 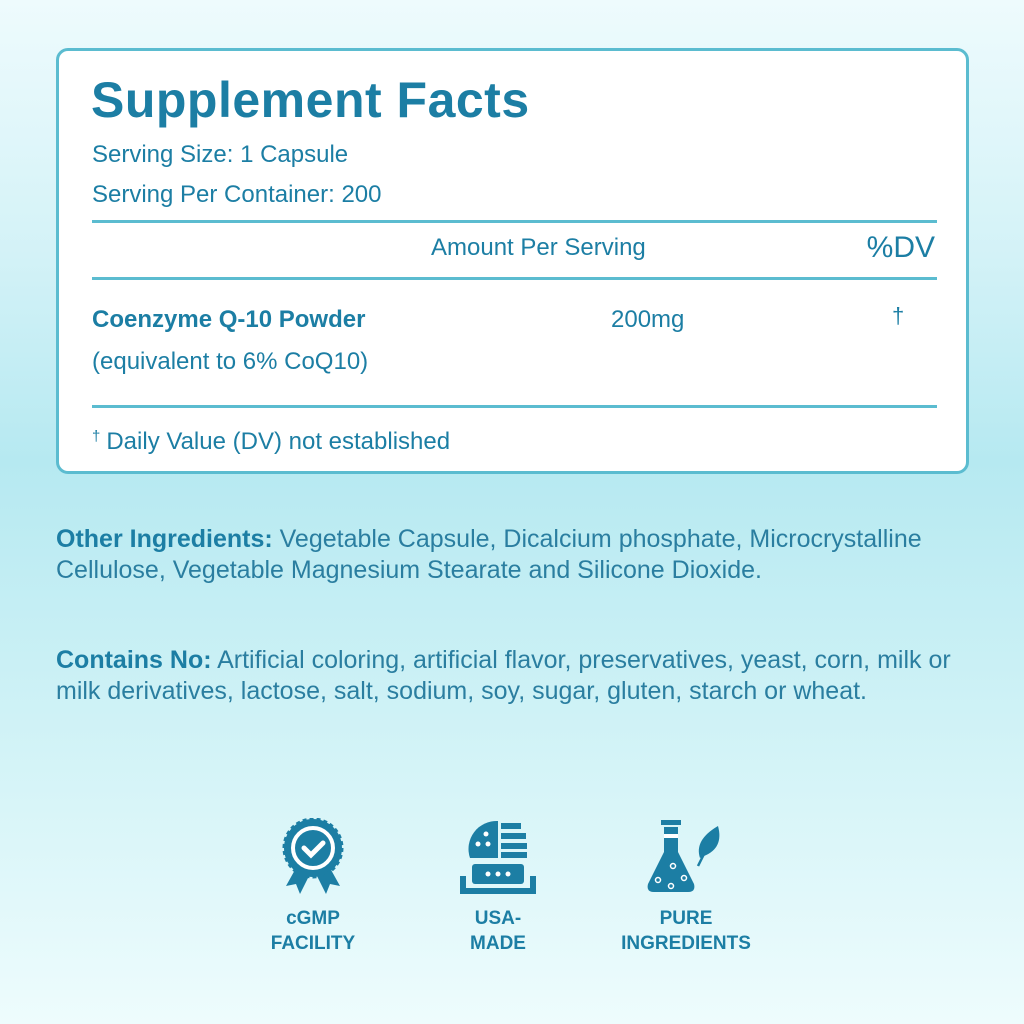 What do you see at coordinates (310, 100) in the screenshot?
I see `panel-title: Supplement Facts` at bounding box center [310, 100].